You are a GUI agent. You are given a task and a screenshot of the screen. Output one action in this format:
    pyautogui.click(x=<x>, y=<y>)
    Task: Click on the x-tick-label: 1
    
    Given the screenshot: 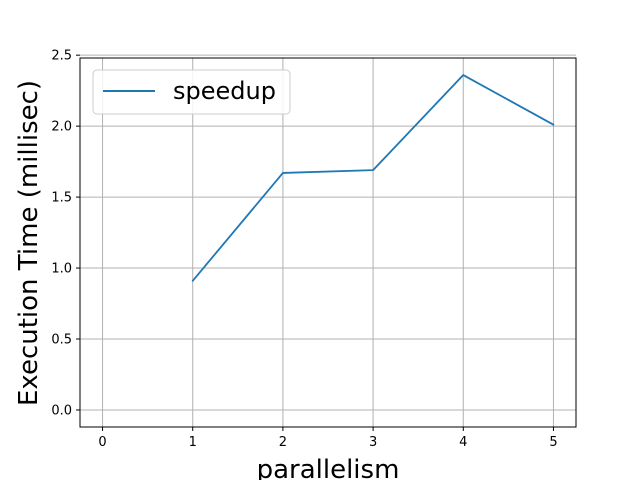 What is the action you would take?
    pyautogui.click(x=193, y=442)
    